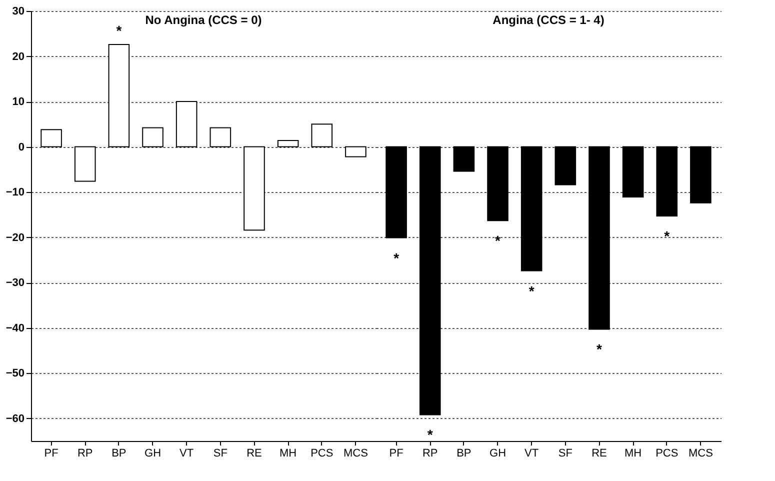  I want to click on y-tick-label: −40, so click(15, 328).